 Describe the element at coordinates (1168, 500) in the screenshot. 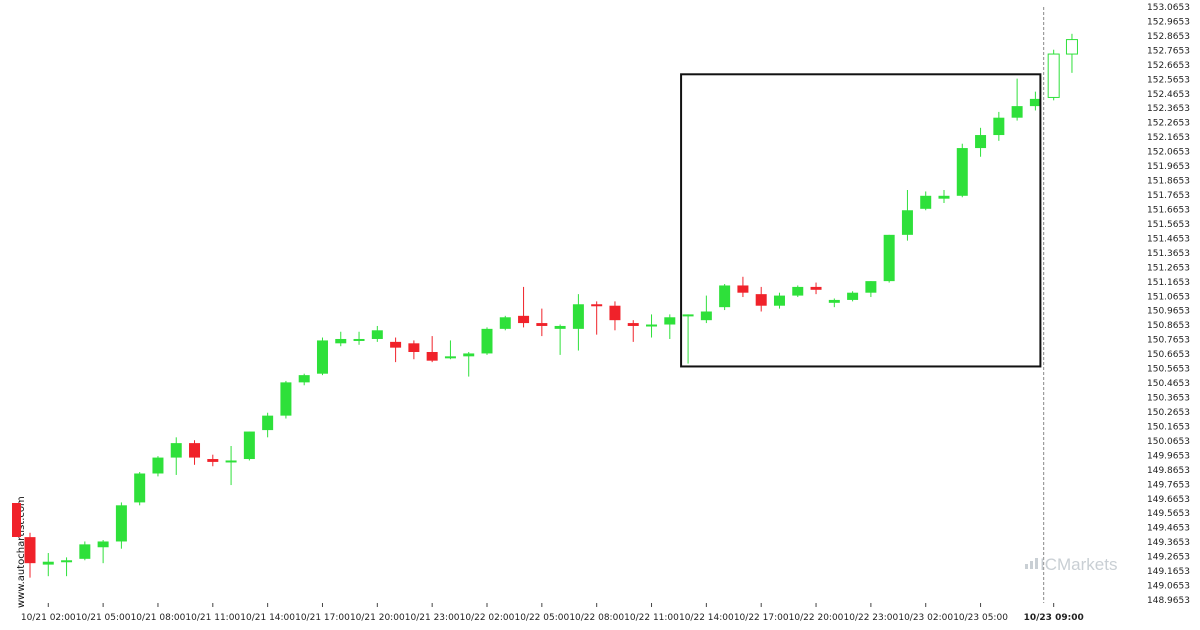

I see `y-tick-label: 149.6653` at that location.